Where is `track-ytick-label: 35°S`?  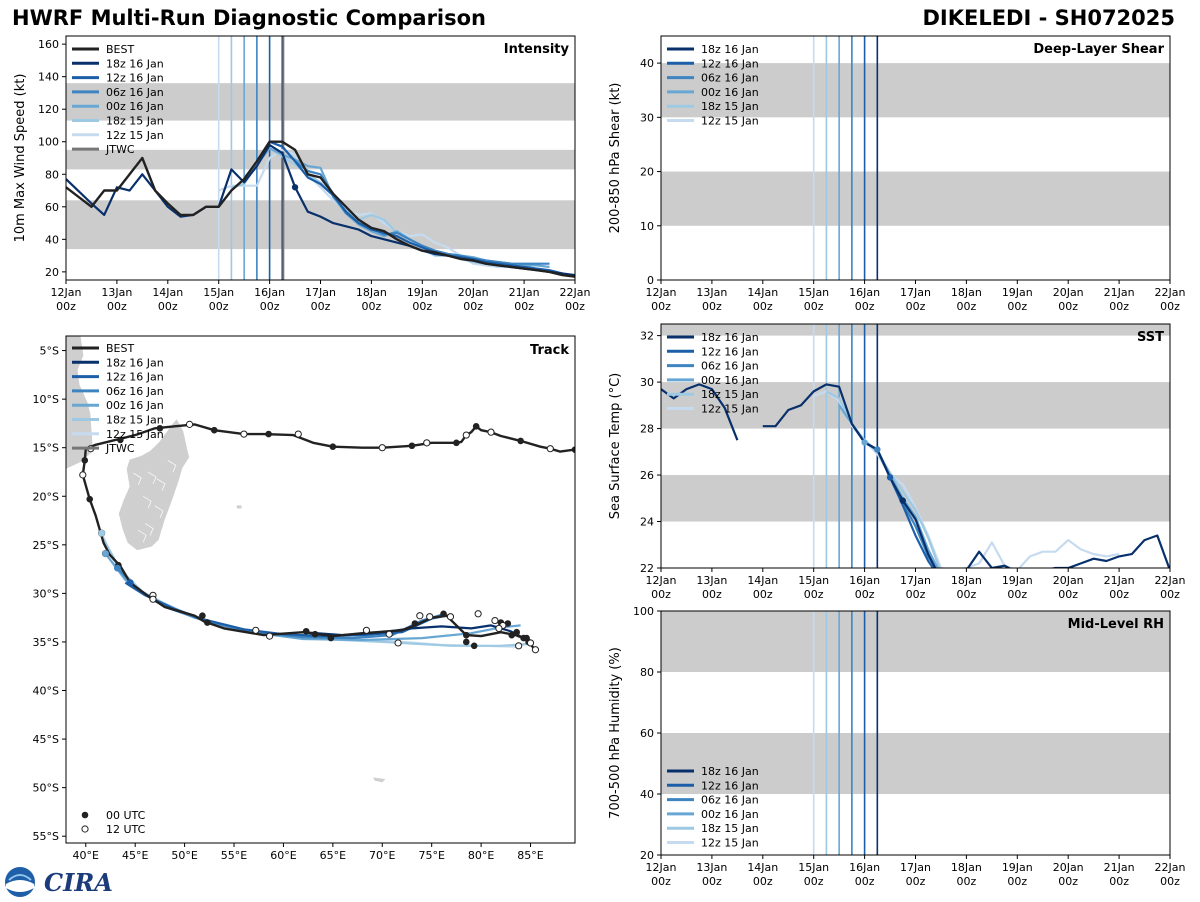 track-ytick-label: 35°S is located at coordinates (46, 642).